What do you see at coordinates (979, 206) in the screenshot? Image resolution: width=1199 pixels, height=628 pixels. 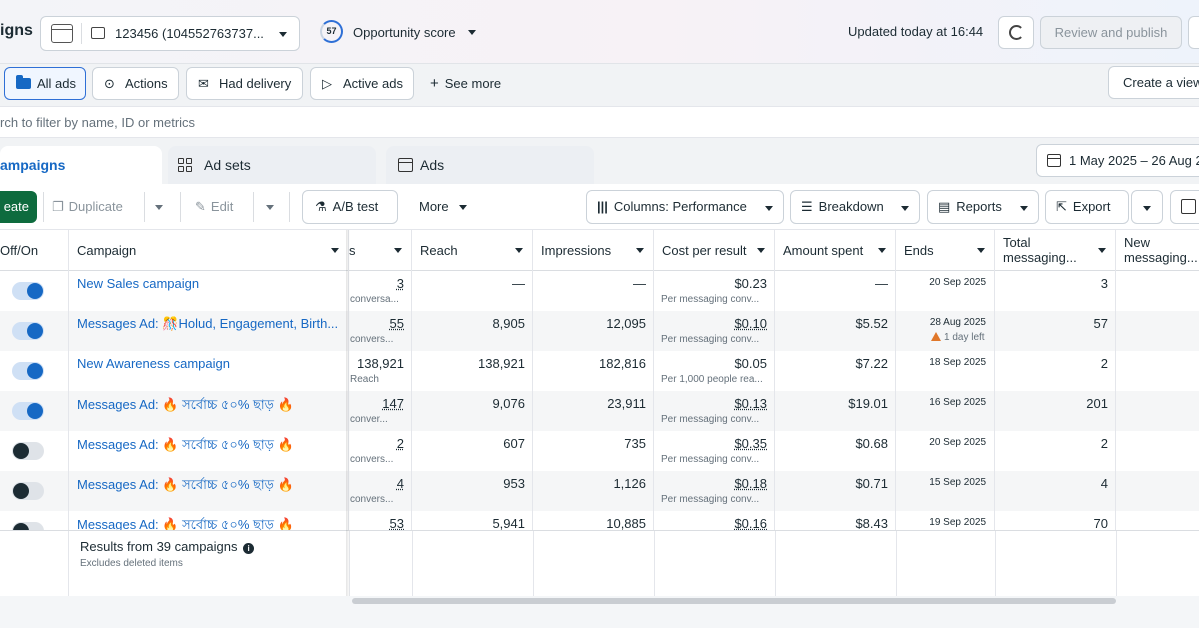 I see `reports-label: Reports` at bounding box center [979, 206].